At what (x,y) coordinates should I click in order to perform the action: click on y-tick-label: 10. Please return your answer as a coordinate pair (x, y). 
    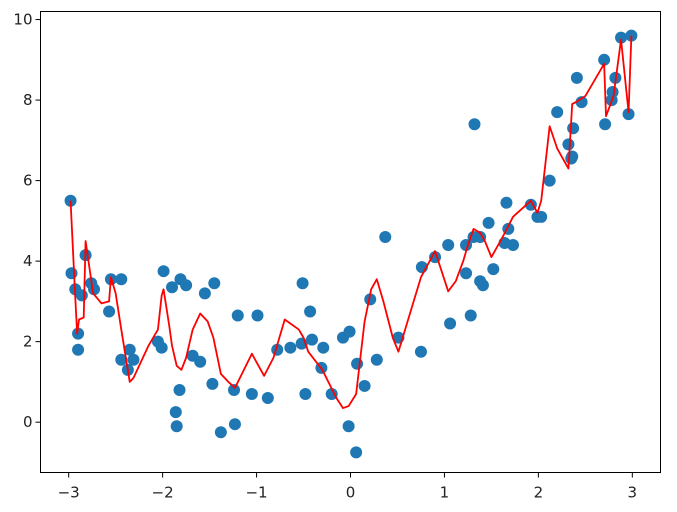
    Looking at the image, I should click on (22, 20).